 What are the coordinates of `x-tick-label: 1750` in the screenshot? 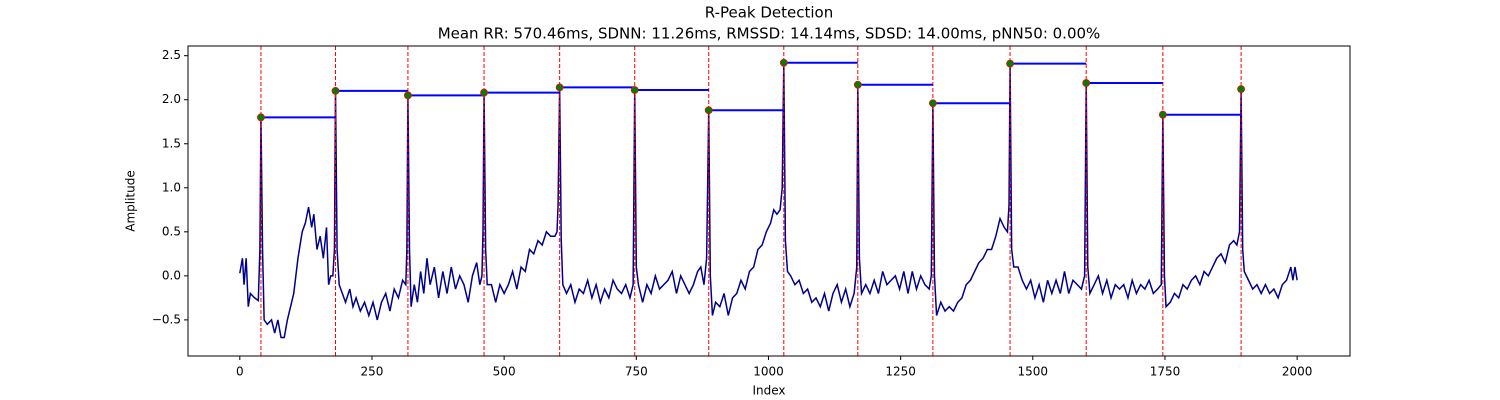 It's located at (1165, 372).